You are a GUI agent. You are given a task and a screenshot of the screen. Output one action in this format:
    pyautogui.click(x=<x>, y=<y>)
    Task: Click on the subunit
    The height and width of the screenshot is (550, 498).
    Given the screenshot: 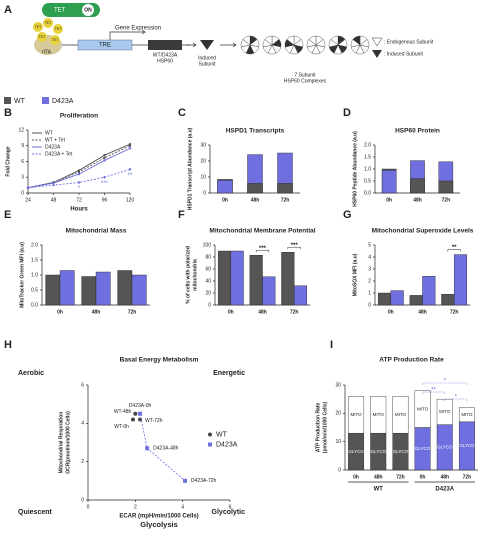 What is the action you would take?
    pyautogui.click(x=268, y=40)
    